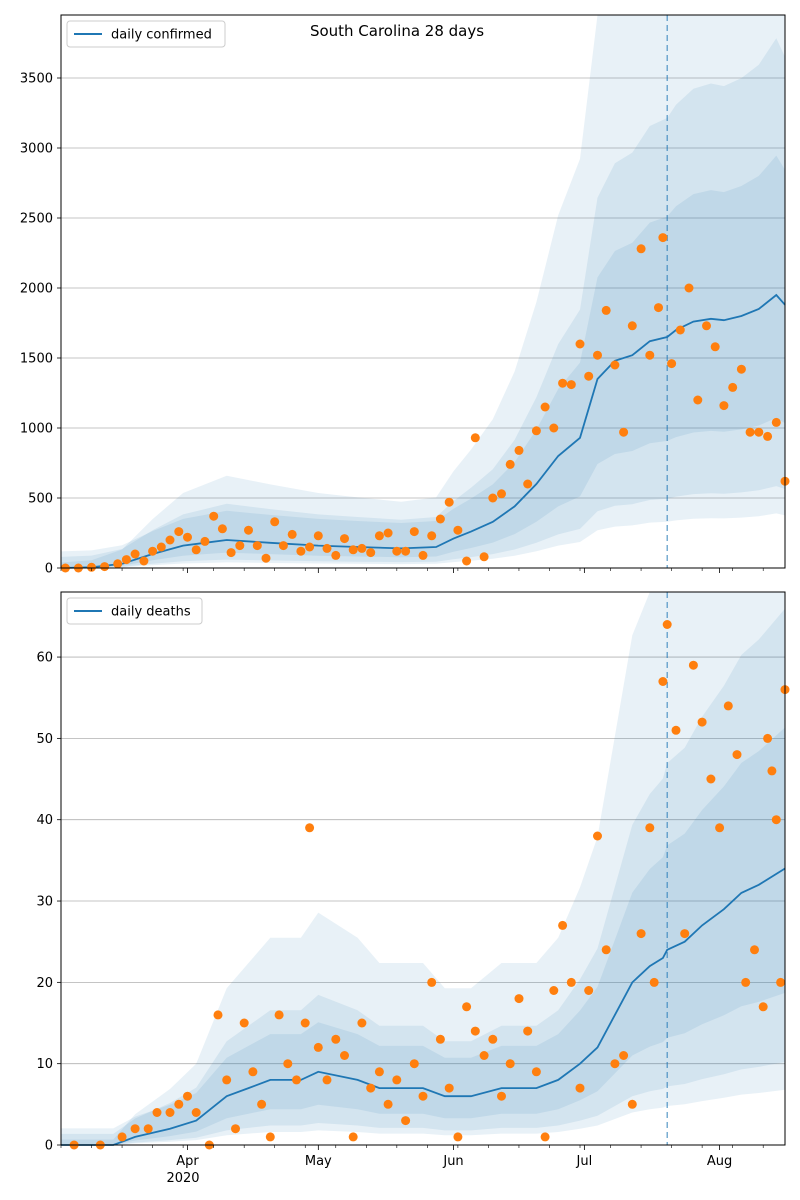 This screenshot has width=800, height=1200. Describe the element at coordinates (44, 739) in the screenshot. I see `y-tick-label: 50` at that location.